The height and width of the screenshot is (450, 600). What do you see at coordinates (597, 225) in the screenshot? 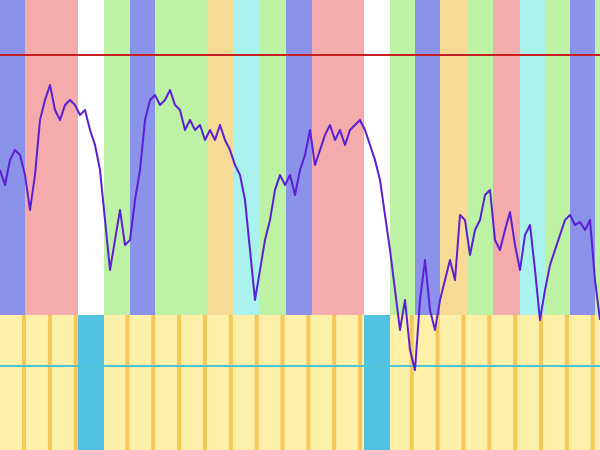
I see `band` at bounding box center [597, 225].